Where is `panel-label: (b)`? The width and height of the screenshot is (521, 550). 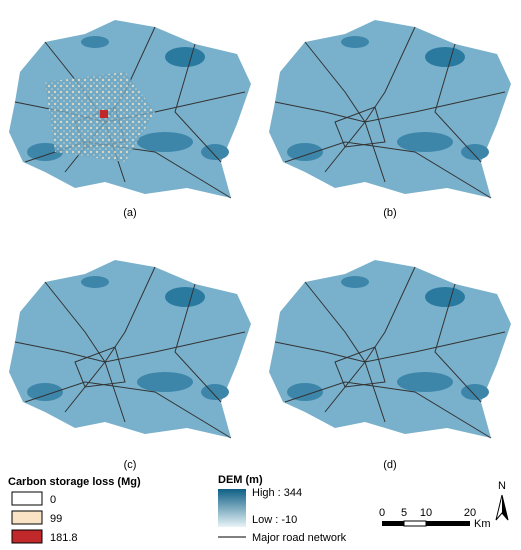
panel-label: (b) is located at coordinates (389, 213).